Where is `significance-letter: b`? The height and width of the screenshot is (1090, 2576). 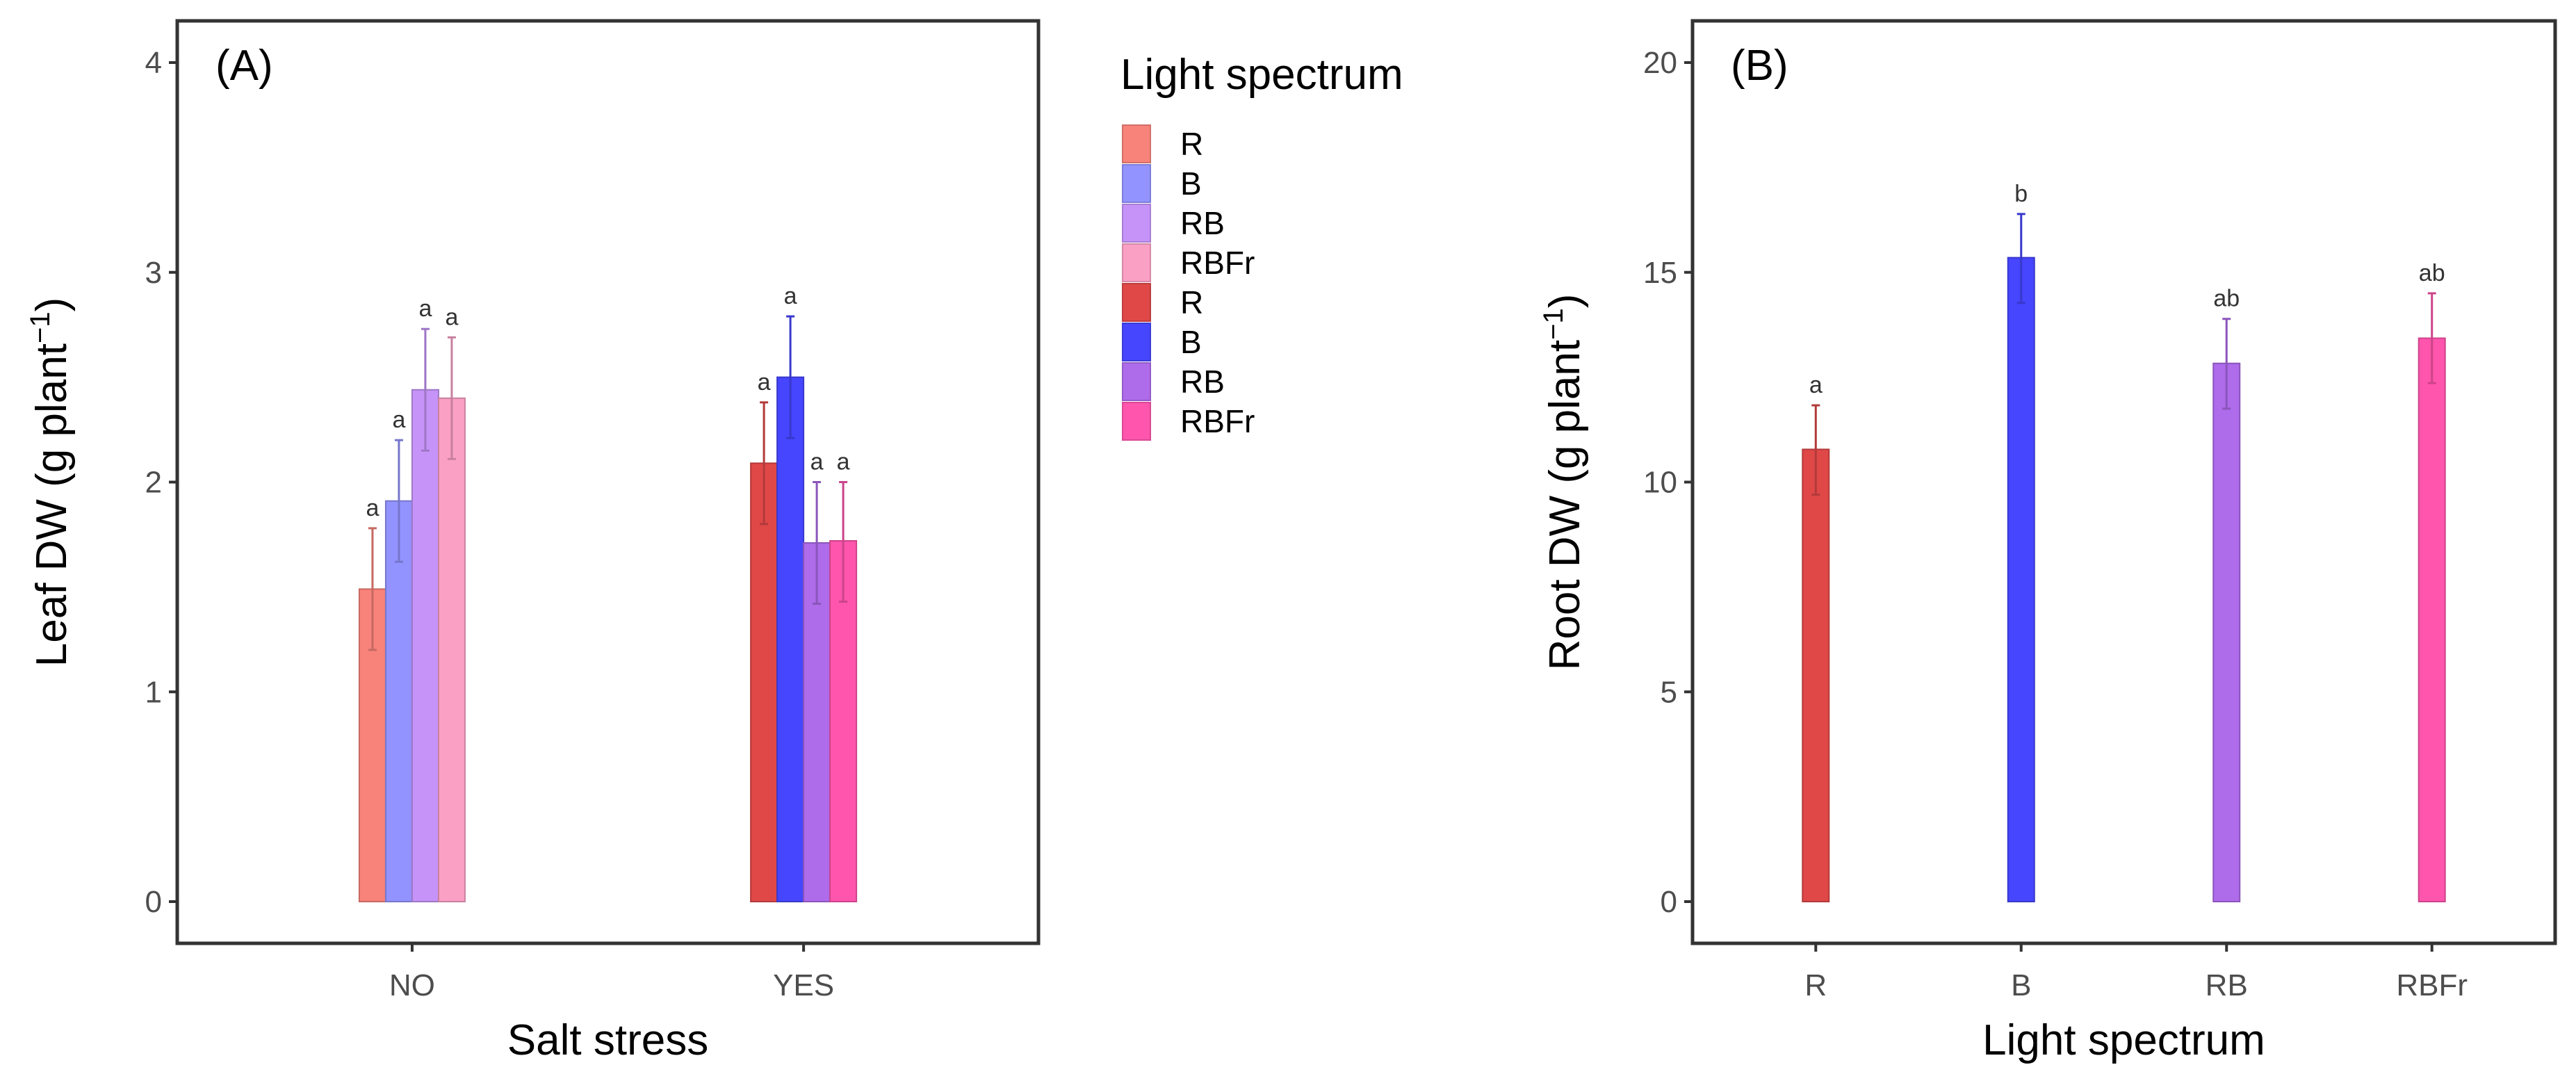
significance-letter: b is located at coordinates (2021, 194).